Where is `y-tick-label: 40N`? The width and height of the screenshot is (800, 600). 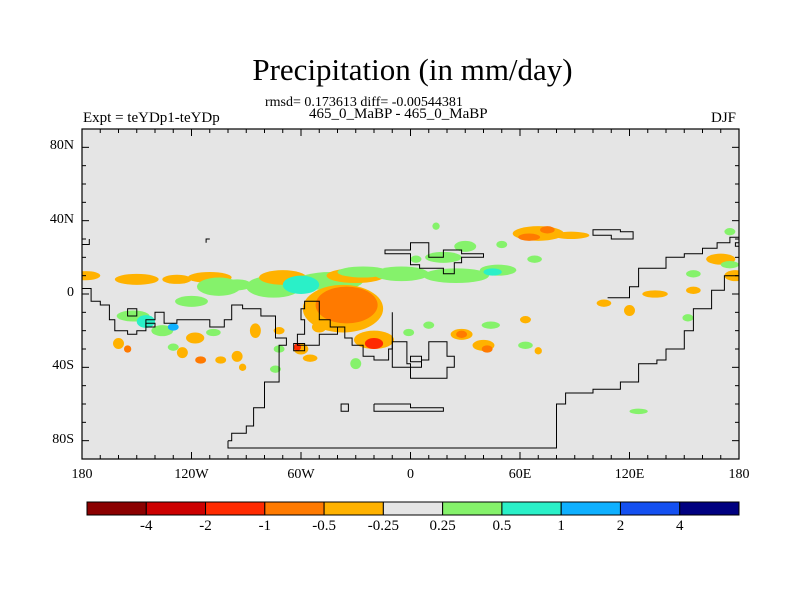 y-tick-label: 40N is located at coordinates (61, 219).